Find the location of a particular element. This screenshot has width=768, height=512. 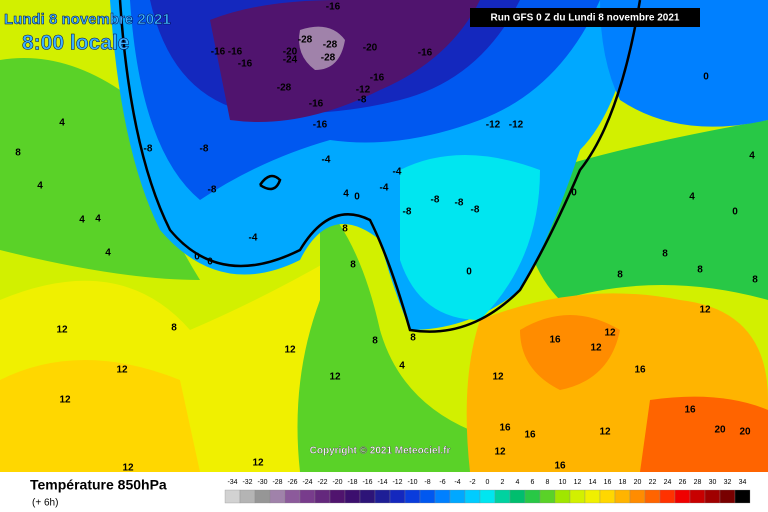

footer-title: Température 850hPa is located at coordinates (98, 485).